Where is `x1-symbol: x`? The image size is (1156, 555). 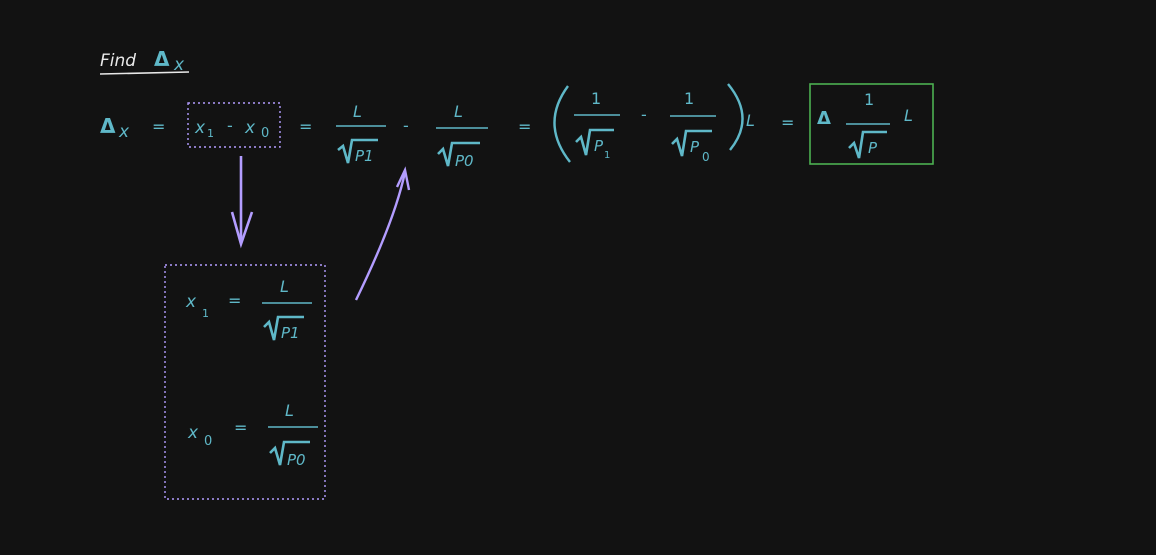
x1-symbol: x is located at coordinates (200, 128).